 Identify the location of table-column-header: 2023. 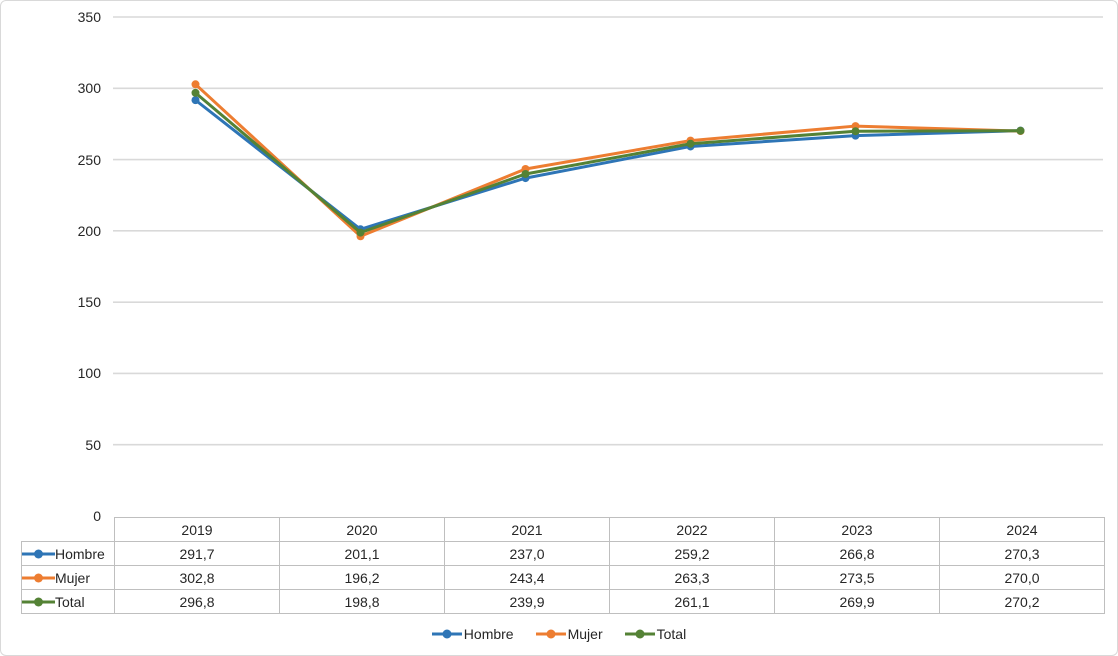
(857, 529).